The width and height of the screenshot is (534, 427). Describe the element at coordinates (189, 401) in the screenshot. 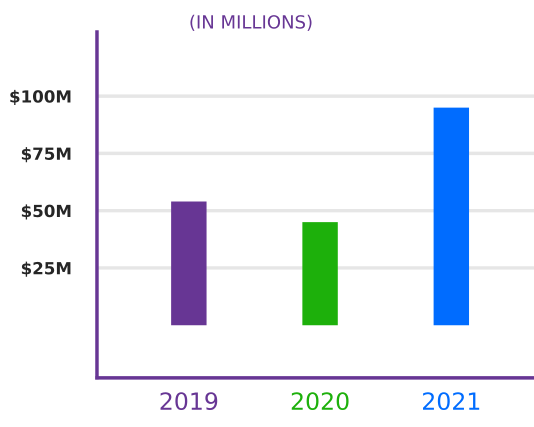

I see `x-tick-label: 2019` at that location.